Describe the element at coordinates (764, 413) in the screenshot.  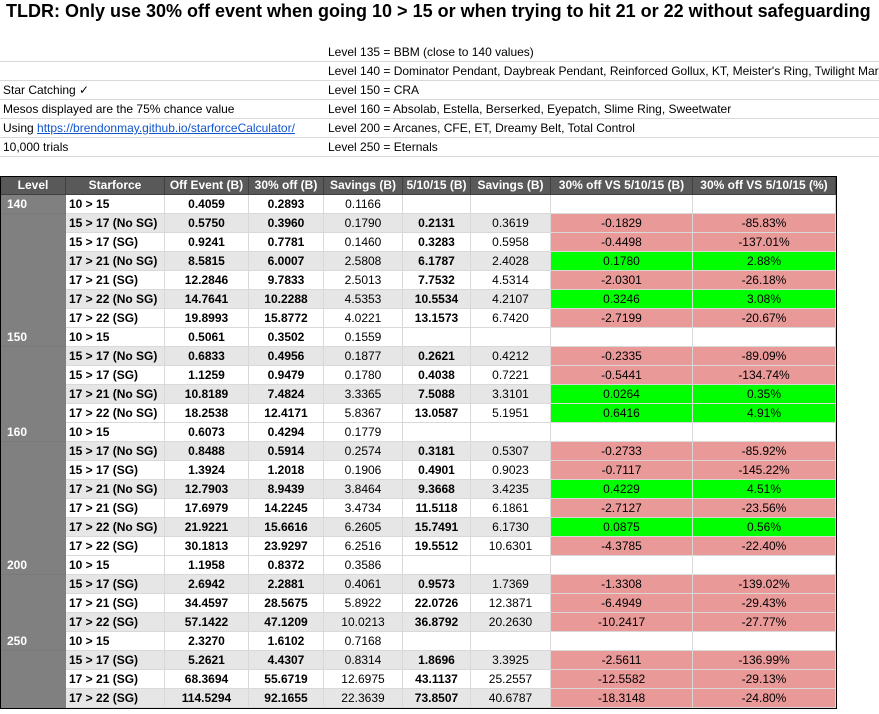
I see `vs-percent-cell: 4.91%` at that location.